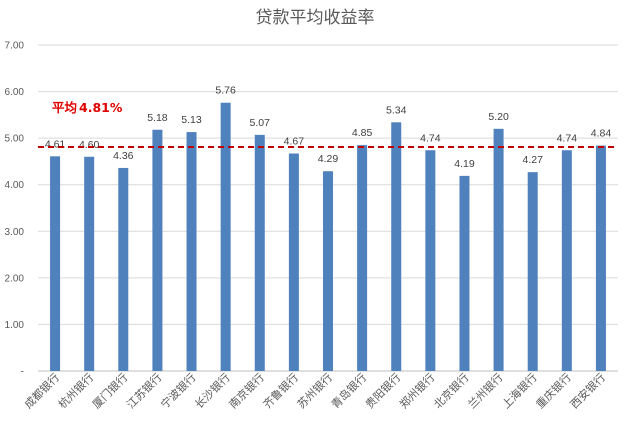 This screenshot has width=630, height=427. Describe the element at coordinates (15, 46) in the screenshot. I see `y-tick-label: 7.00` at that location.